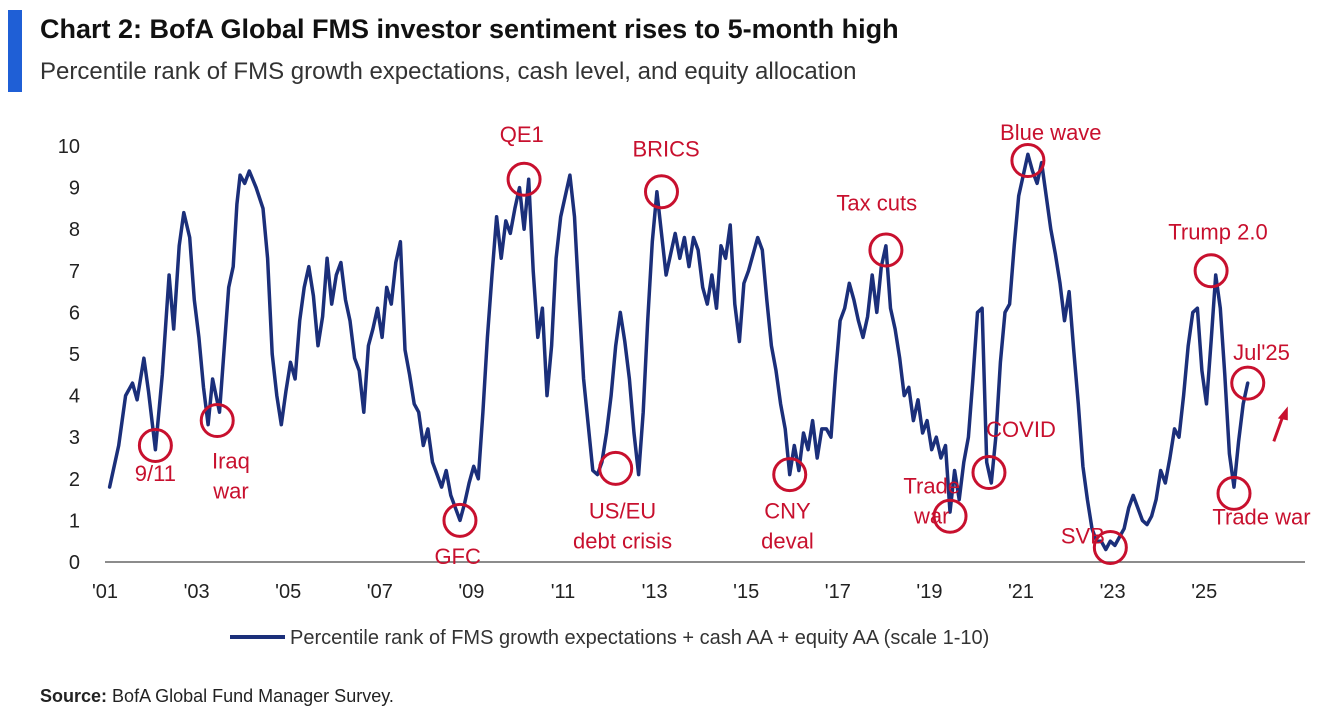 Image resolution: width=1322 pixels, height=723 pixels. What do you see at coordinates (74, 355) in the screenshot?
I see `y-tick-label: 5` at bounding box center [74, 355].